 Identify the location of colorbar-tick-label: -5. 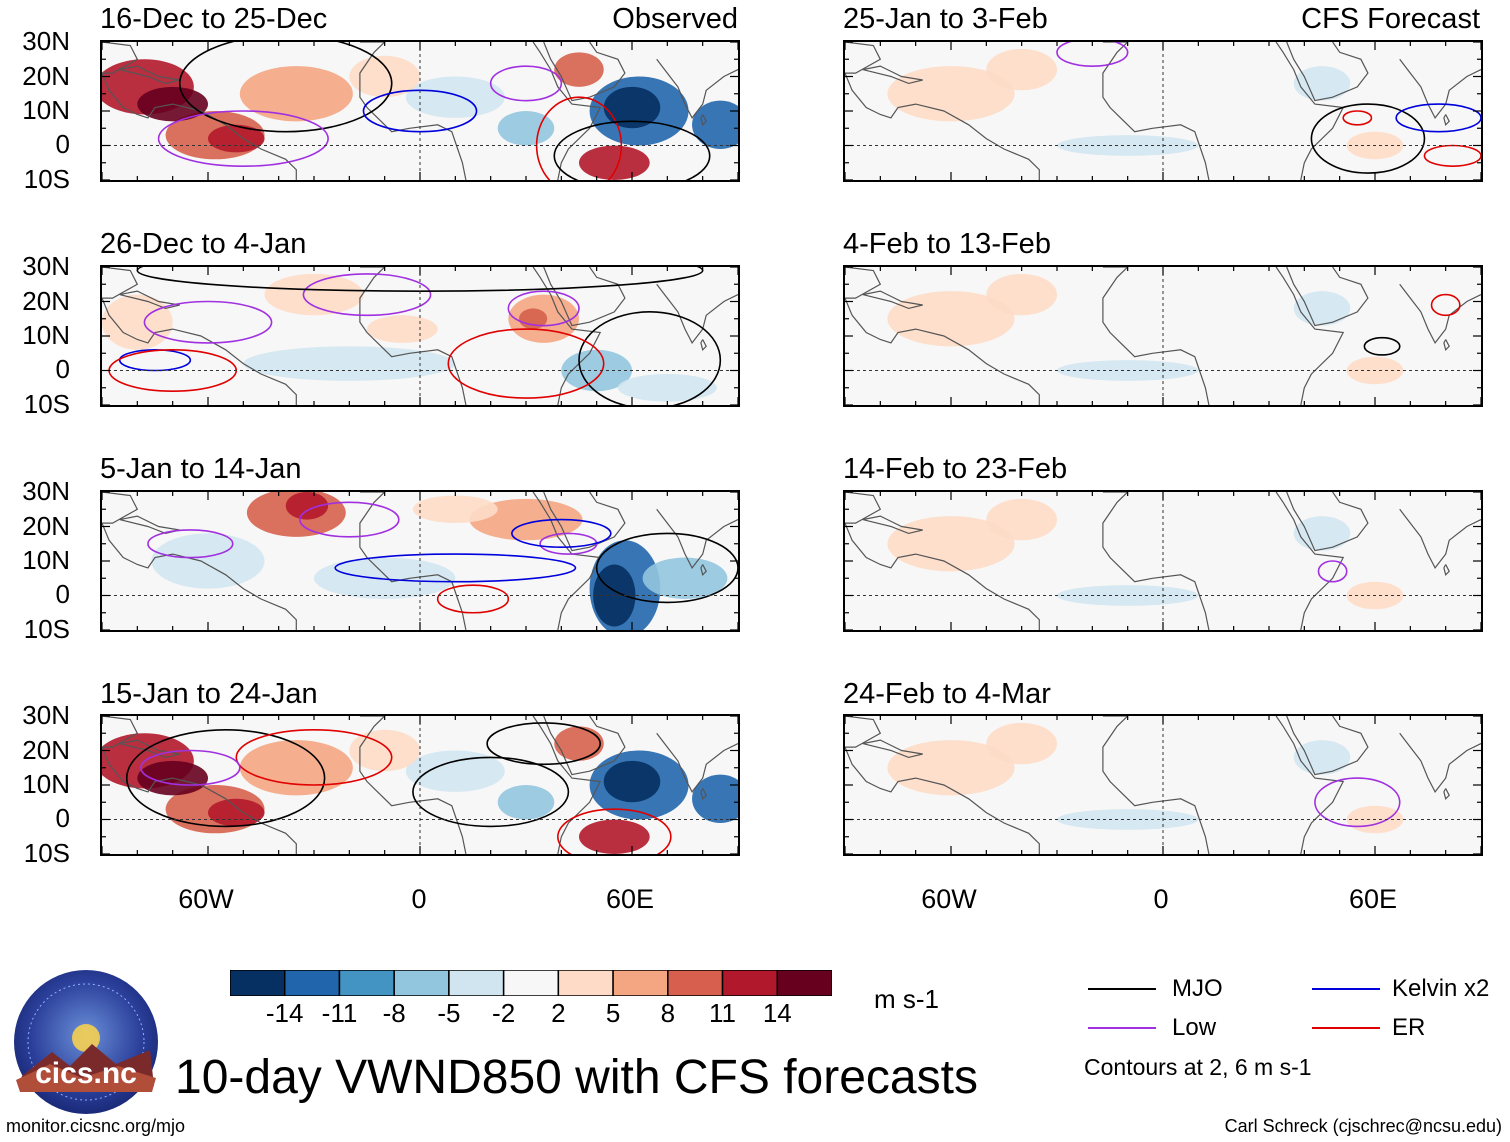
(449, 1013).